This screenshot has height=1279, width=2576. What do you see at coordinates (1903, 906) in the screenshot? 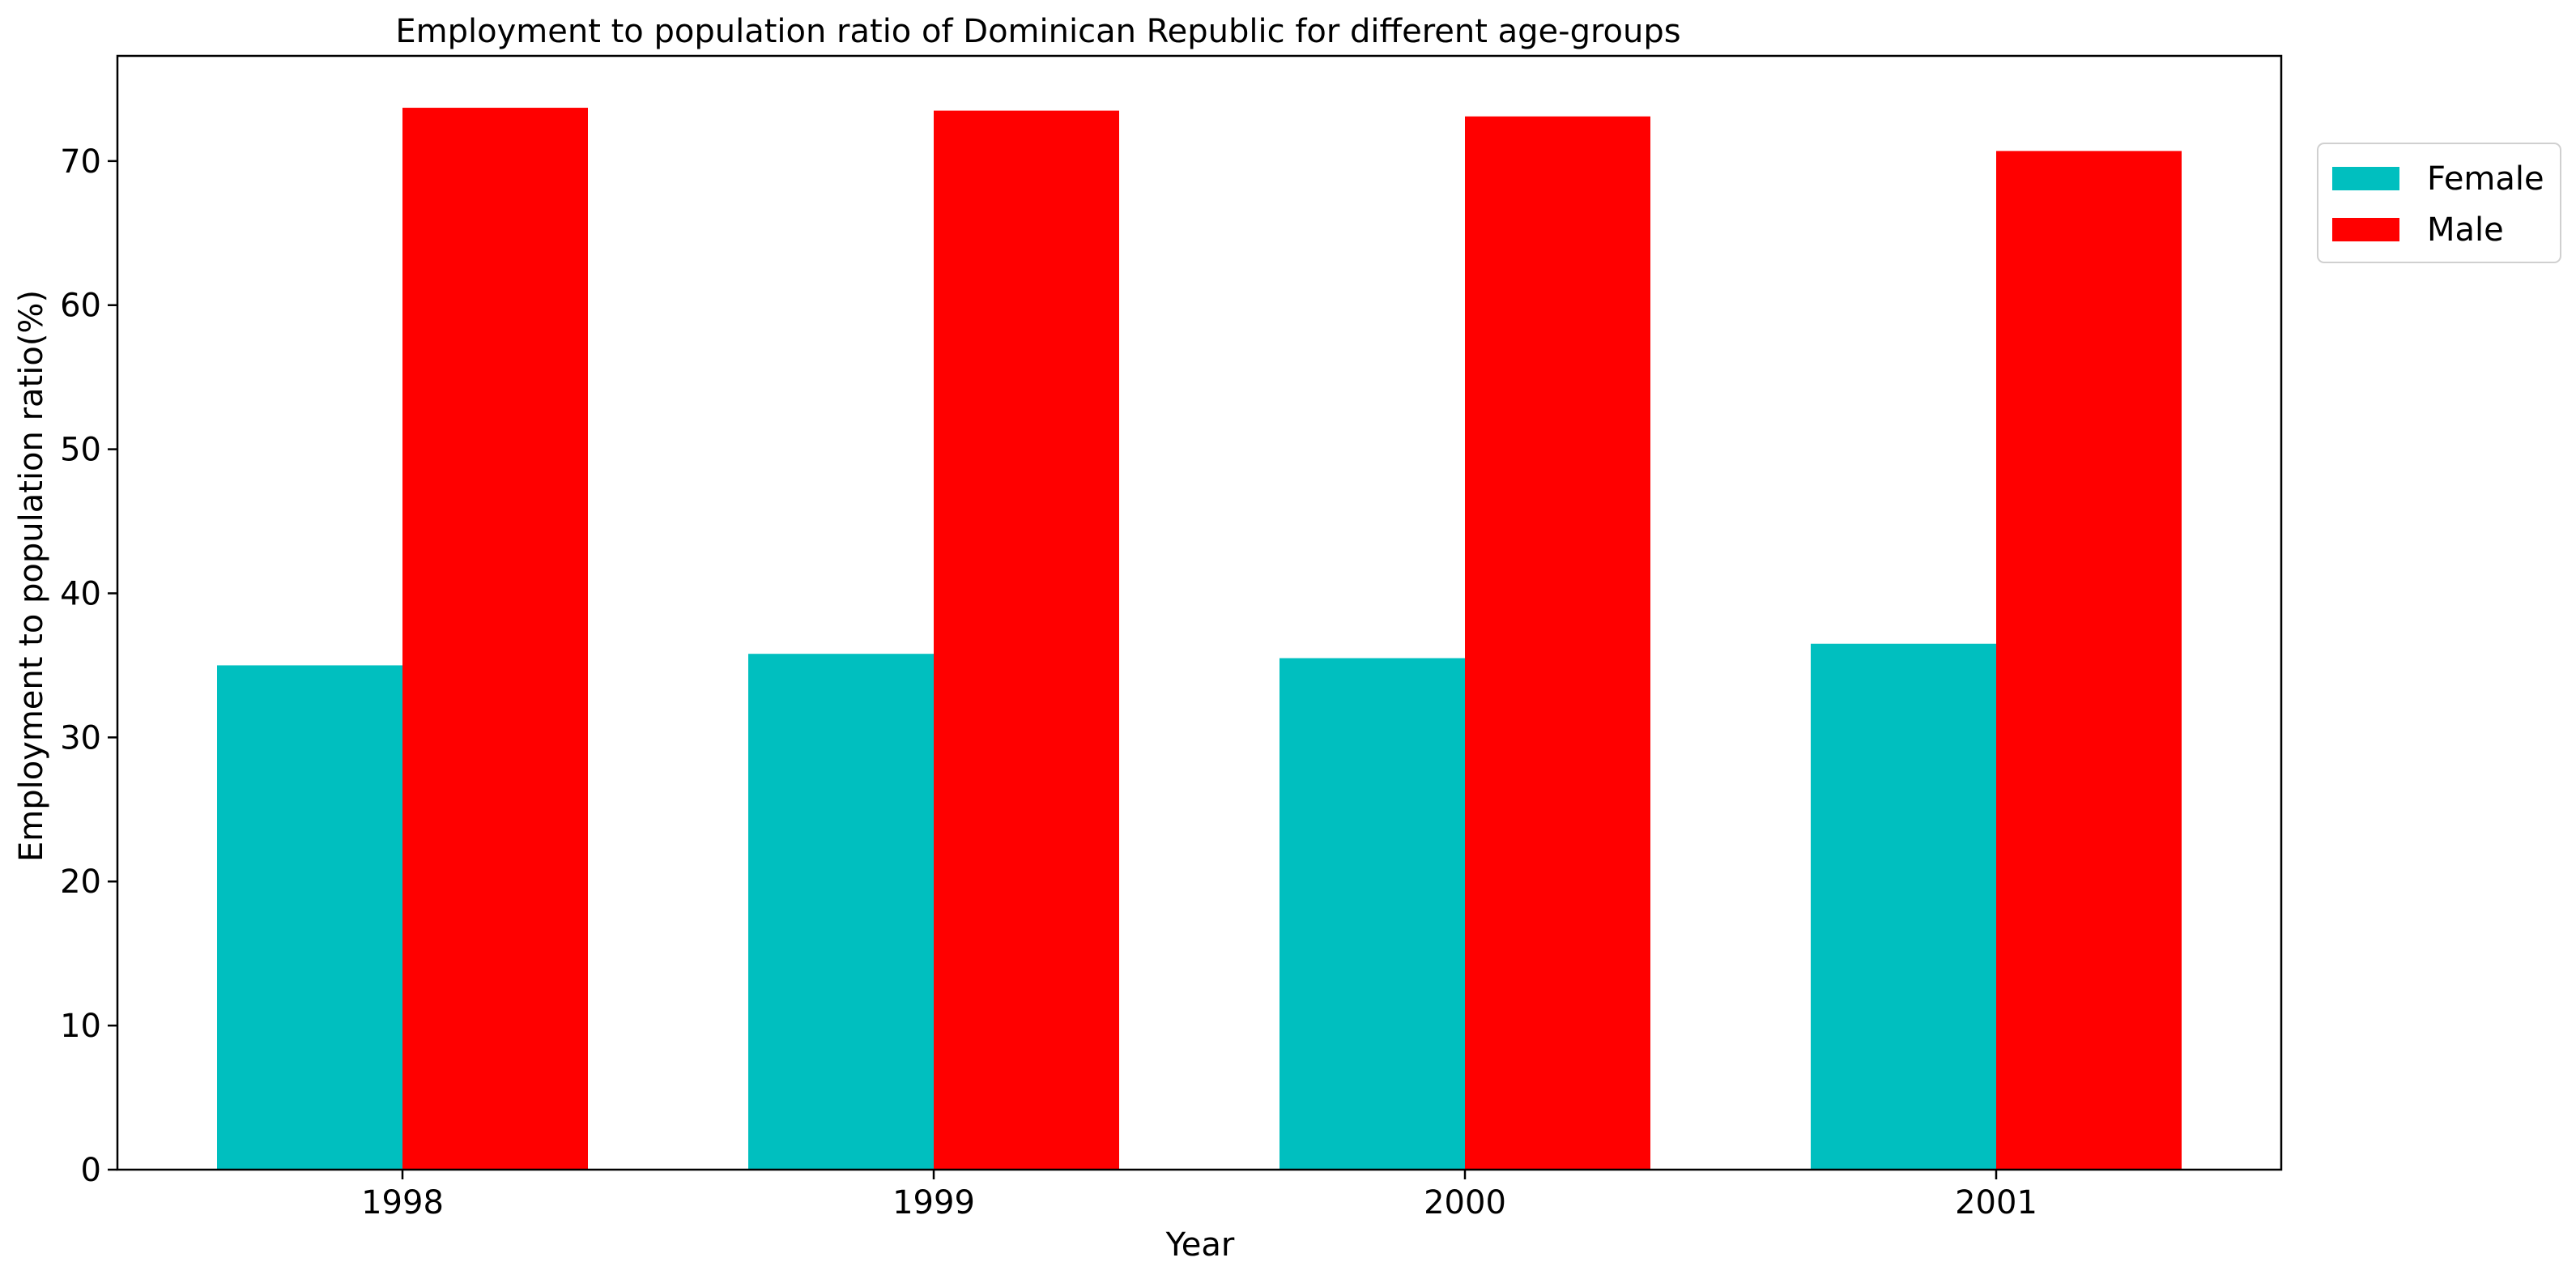
I see `bar-female-2001` at bounding box center [1903, 906].